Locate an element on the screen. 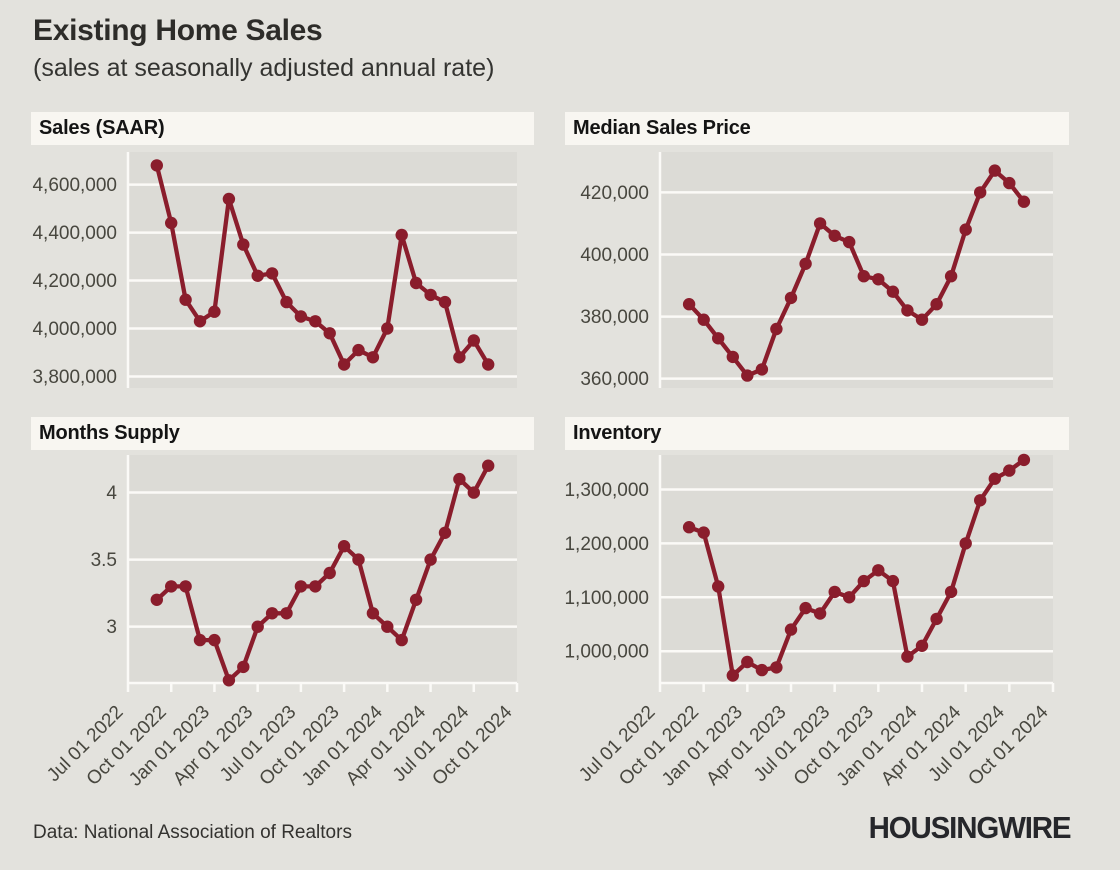  housingwire-logo: HOUSINGWIRE is located at coordinates (969, 827).